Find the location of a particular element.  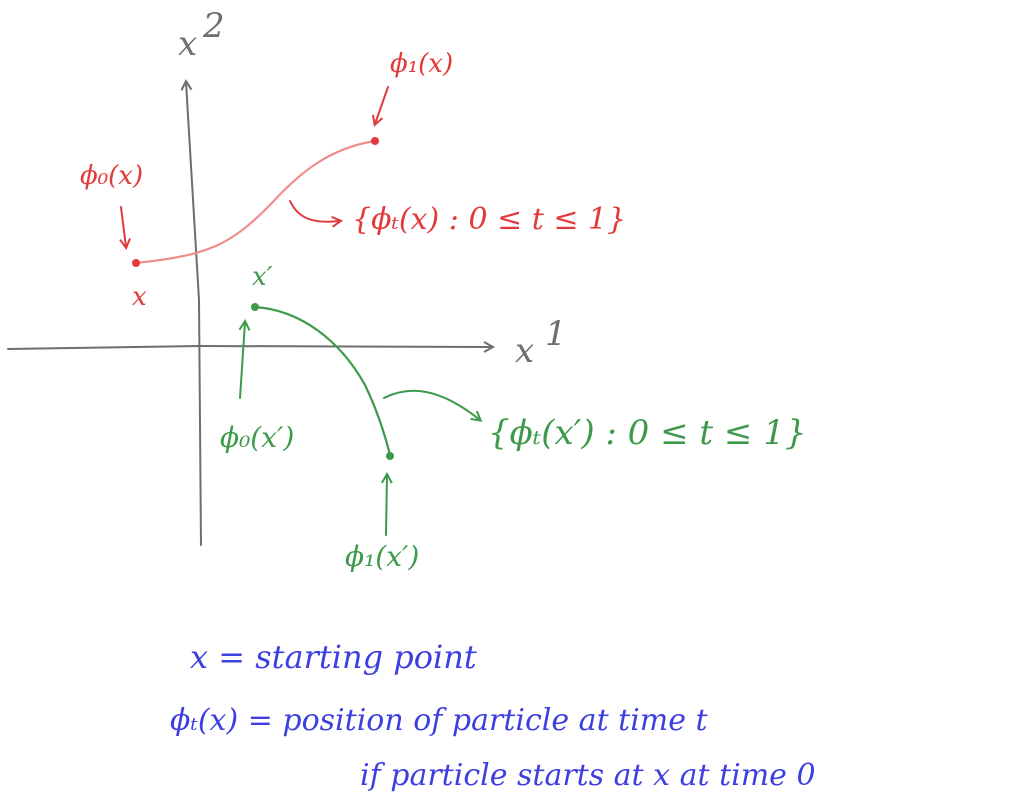

green-start-label: x′ is located at coordinates (262, 277).